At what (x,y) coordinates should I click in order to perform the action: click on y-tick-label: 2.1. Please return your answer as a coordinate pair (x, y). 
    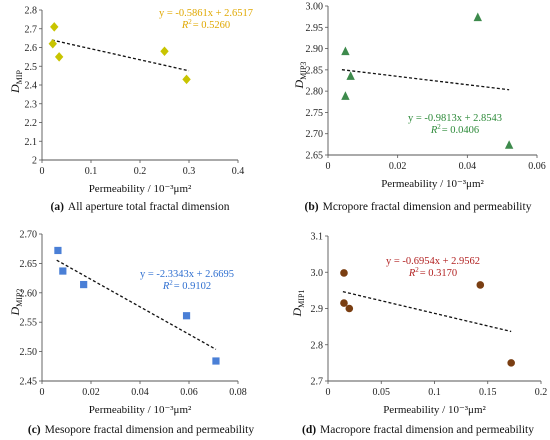
    Looking at the image, I should click on (31, 142).